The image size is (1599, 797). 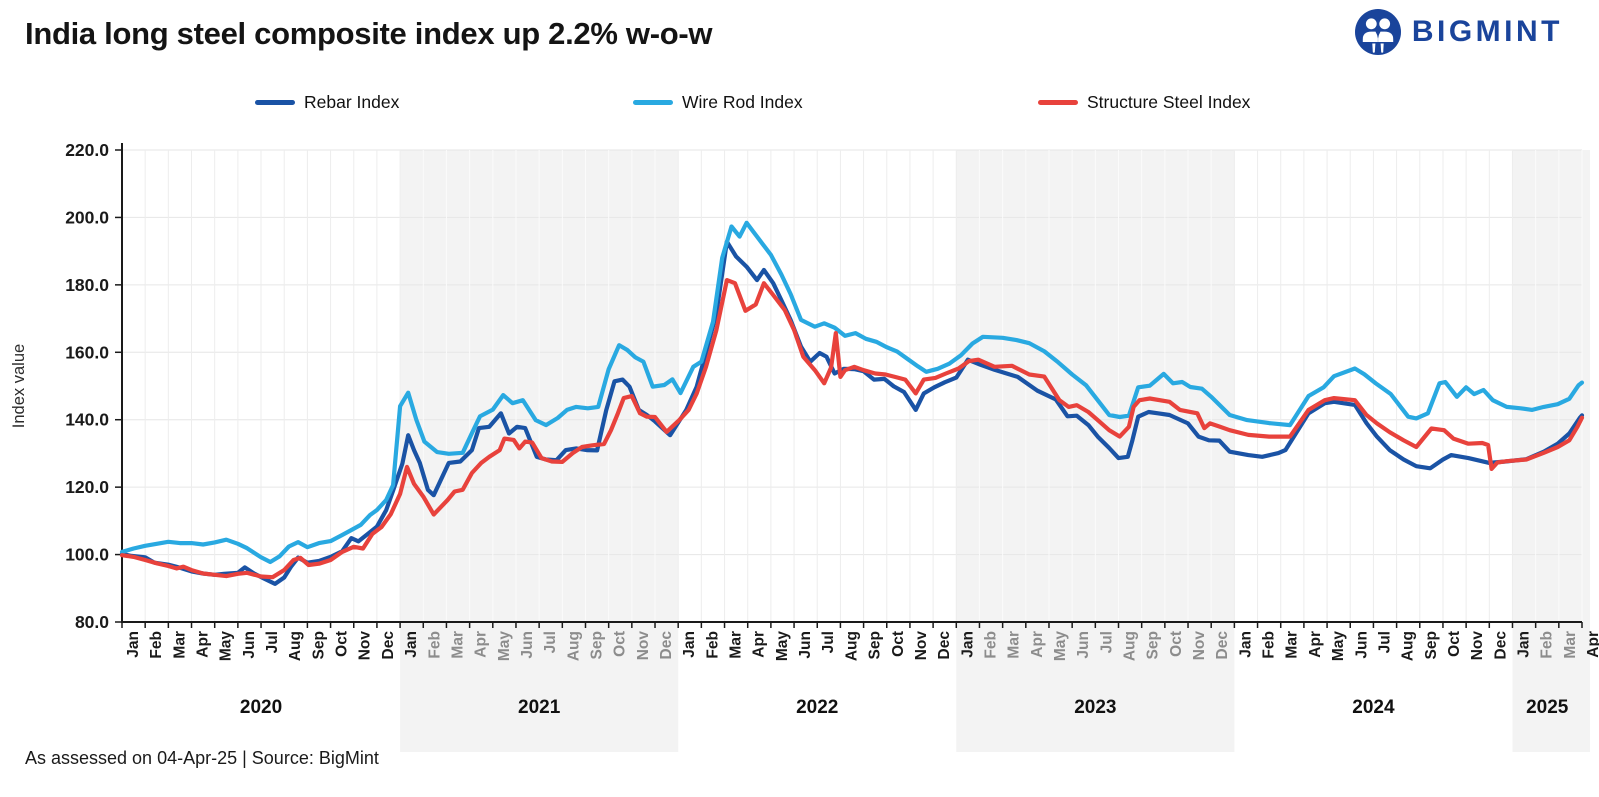 What do you see at coordinates (1373, 707) in the screenshot?
I see `svg-text: 2024` at bounding box center [1373, 707].